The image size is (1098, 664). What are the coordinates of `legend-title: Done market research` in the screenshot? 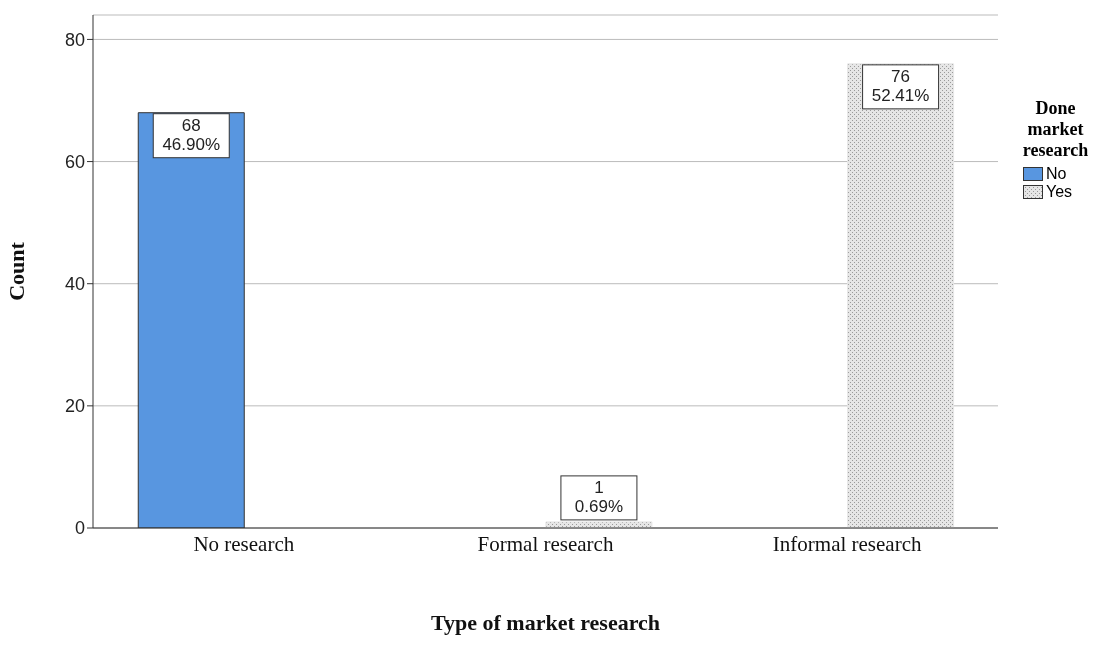 It's located at (1055, 129).